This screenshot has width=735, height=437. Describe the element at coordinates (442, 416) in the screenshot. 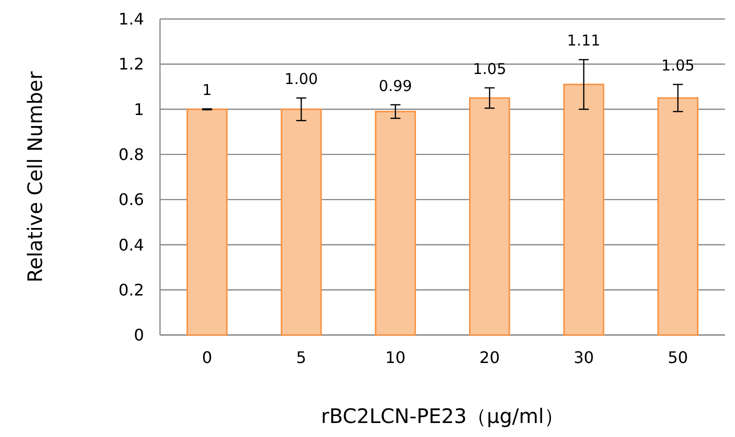

I see `x-axis-title: rBC2LCN-PE23（μg/ml）` at that location.